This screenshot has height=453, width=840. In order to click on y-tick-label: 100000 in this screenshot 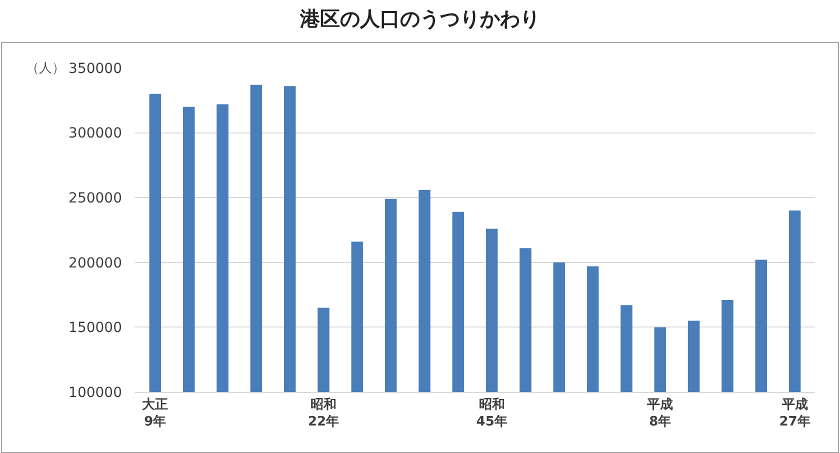, I will do `click(95, 392)`.